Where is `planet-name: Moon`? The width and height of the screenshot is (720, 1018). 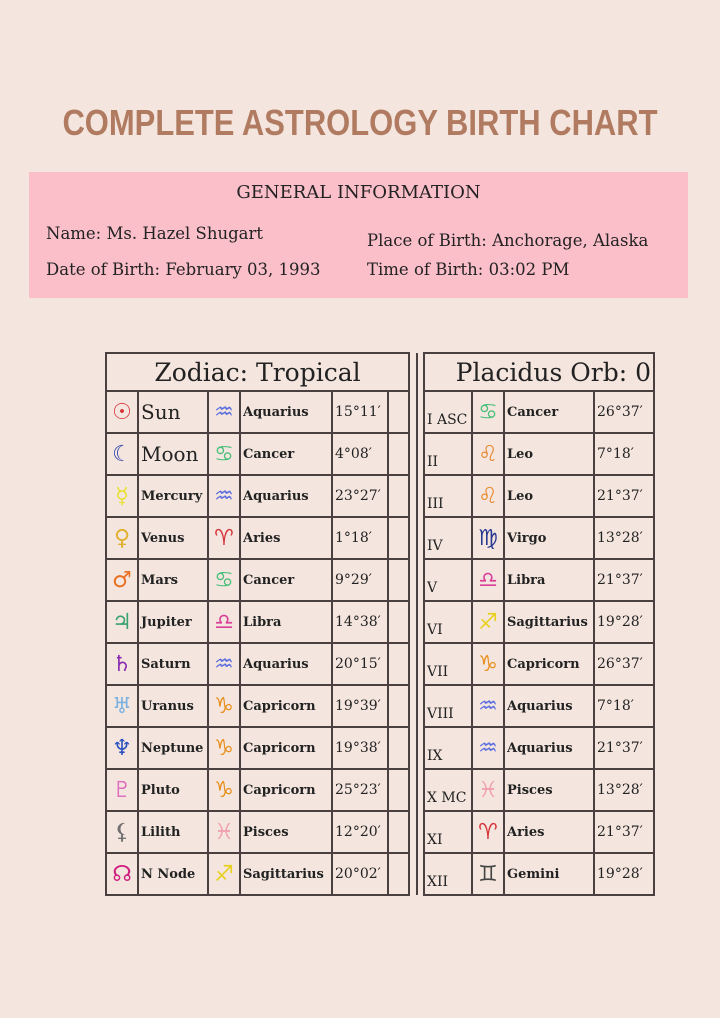 planet-name: Moon is located at coordinates (173, 454).